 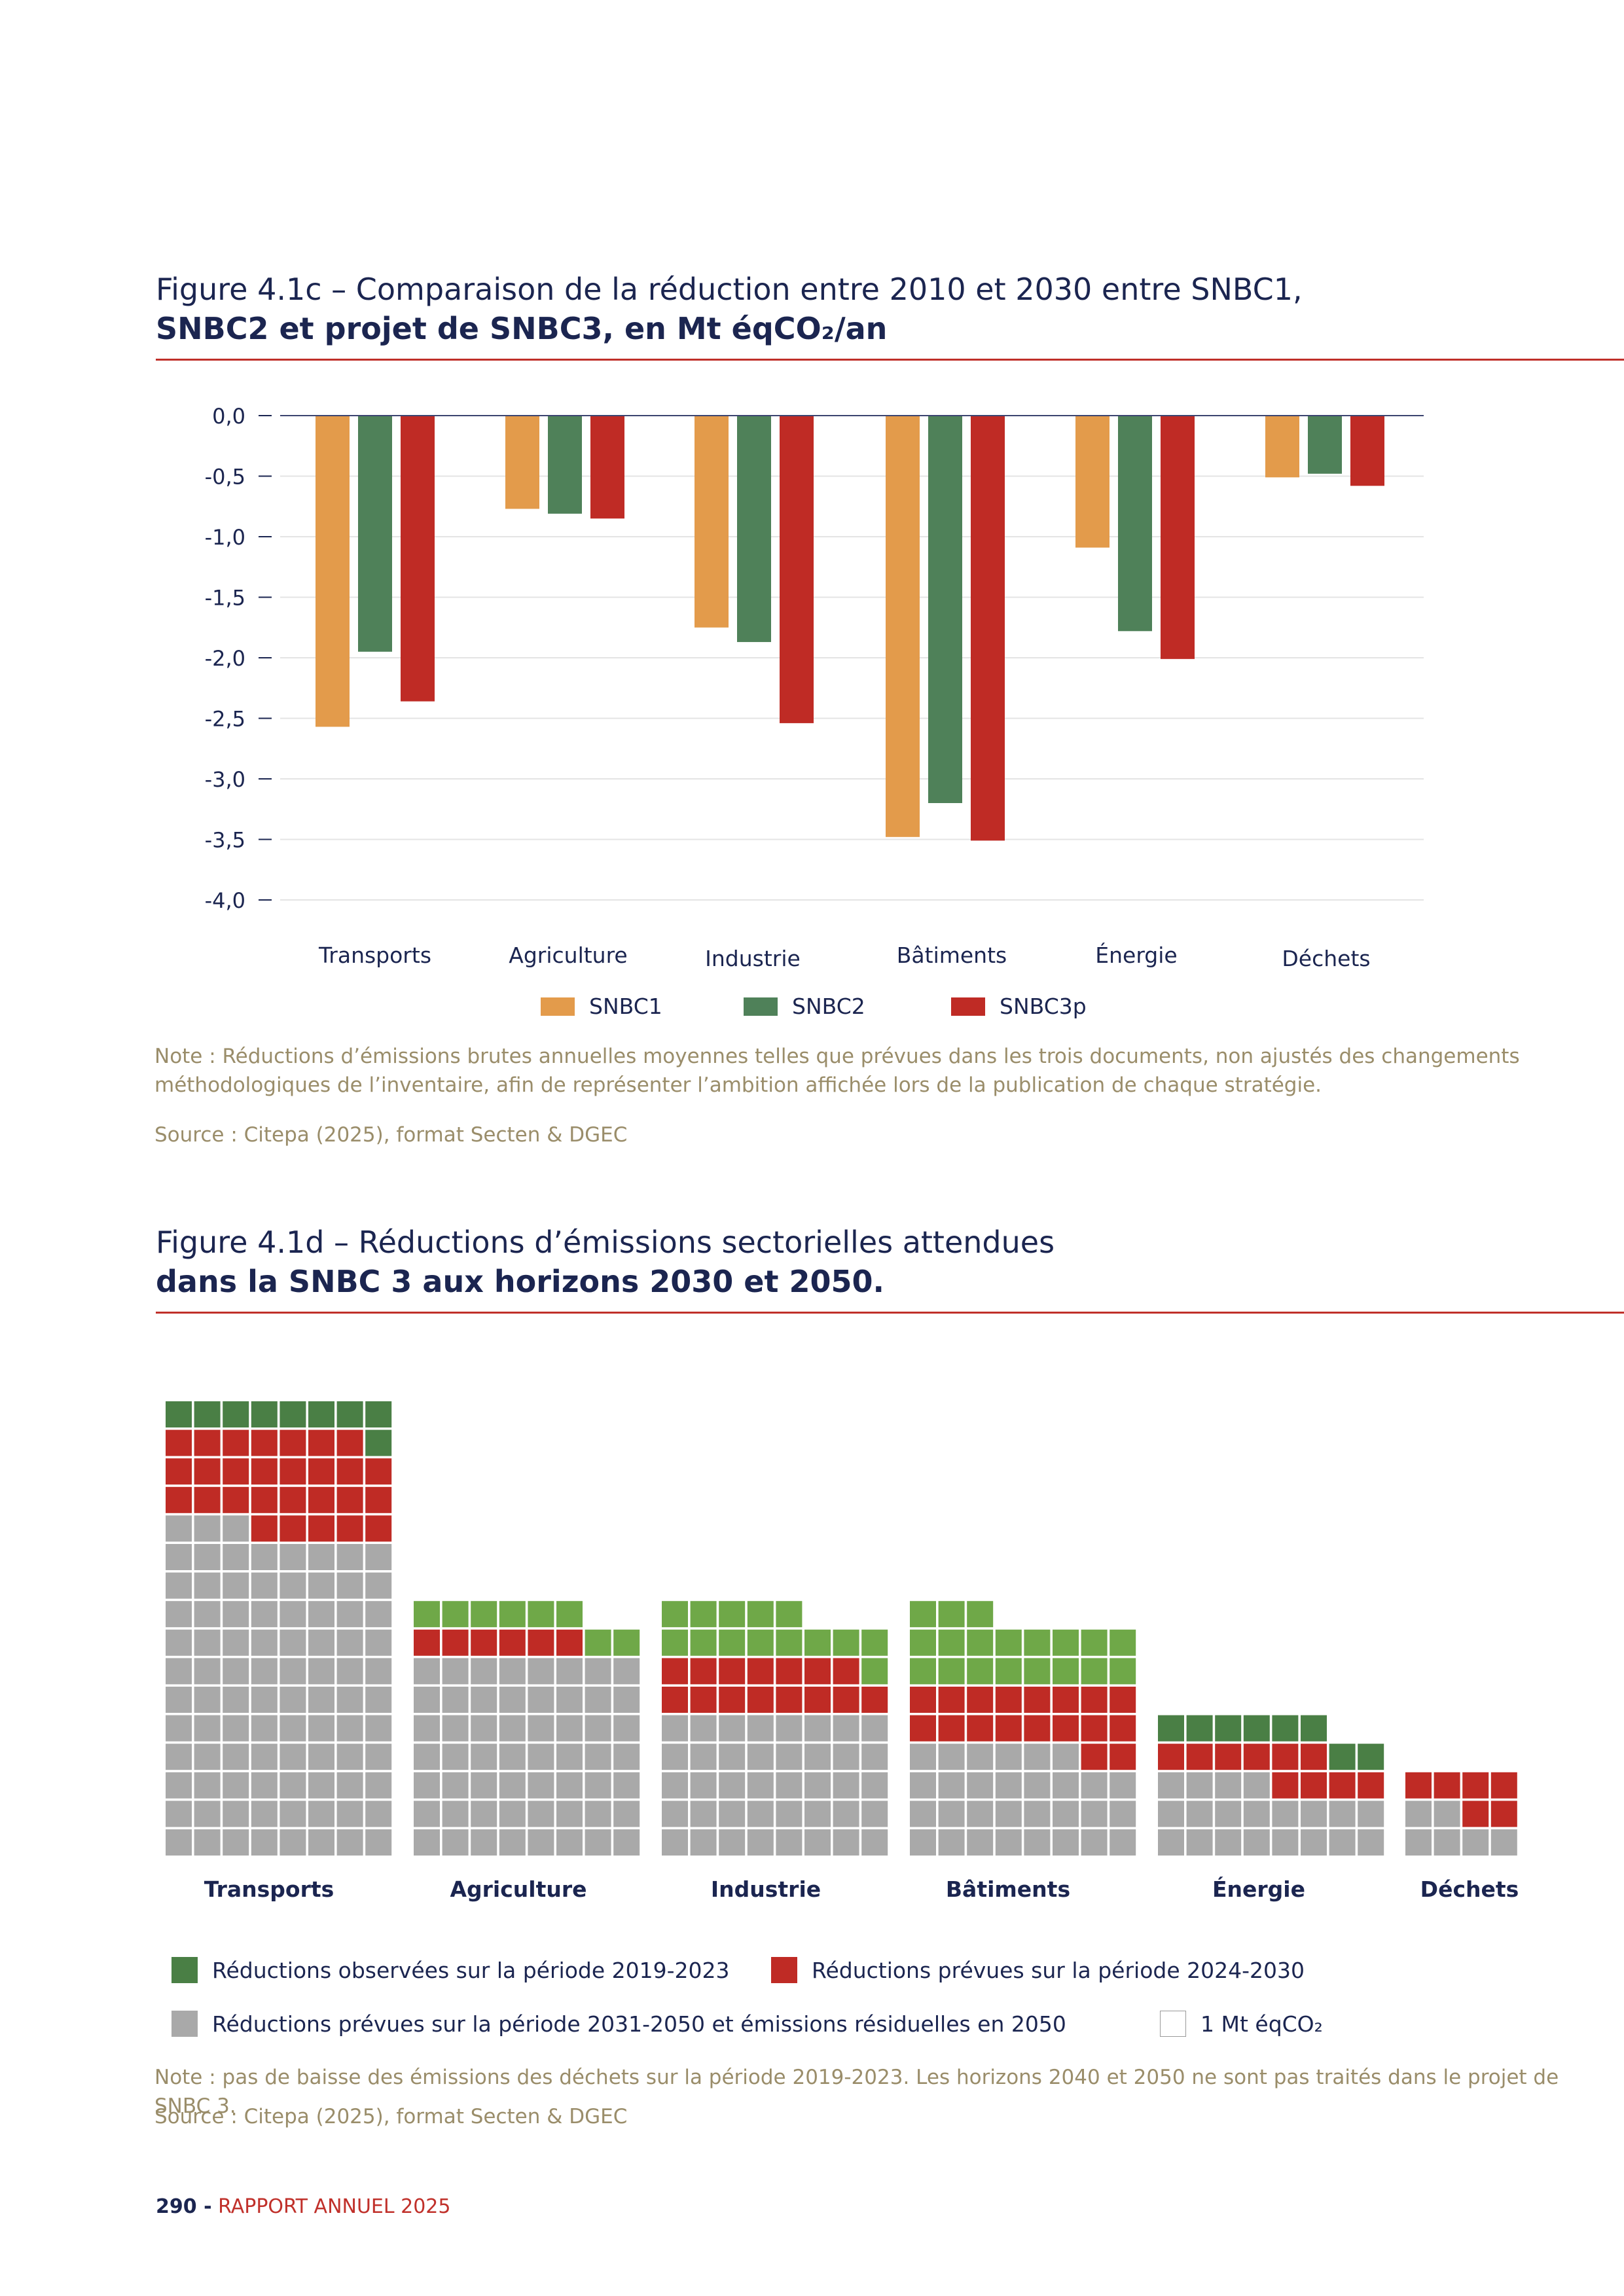 I want to click on y-tick-label: -2,5, so click(x=225, y=719).